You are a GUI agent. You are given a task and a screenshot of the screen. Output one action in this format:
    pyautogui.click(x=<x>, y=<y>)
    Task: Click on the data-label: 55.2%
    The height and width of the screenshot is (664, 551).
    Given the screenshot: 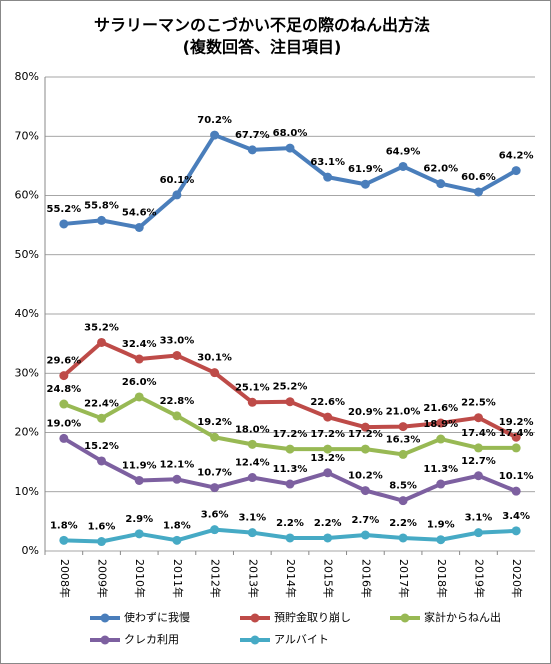 What is the action you would take?
    pyautogui.click(x=63, y=209)
    